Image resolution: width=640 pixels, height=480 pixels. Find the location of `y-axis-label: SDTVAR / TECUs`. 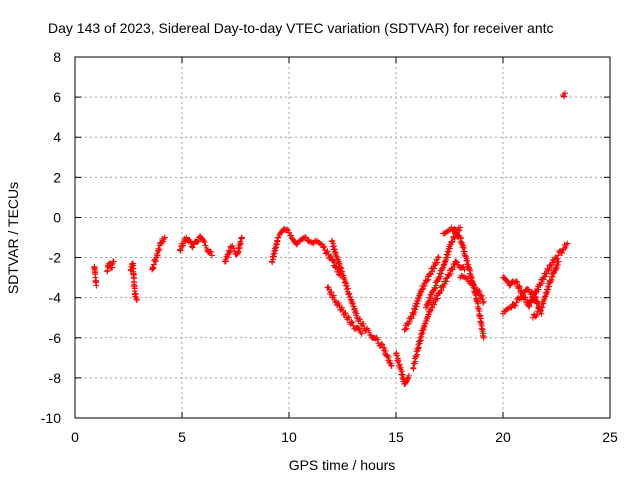

y-axis-label: SDTVAR / TECUs is located at coordinates (13, 238).